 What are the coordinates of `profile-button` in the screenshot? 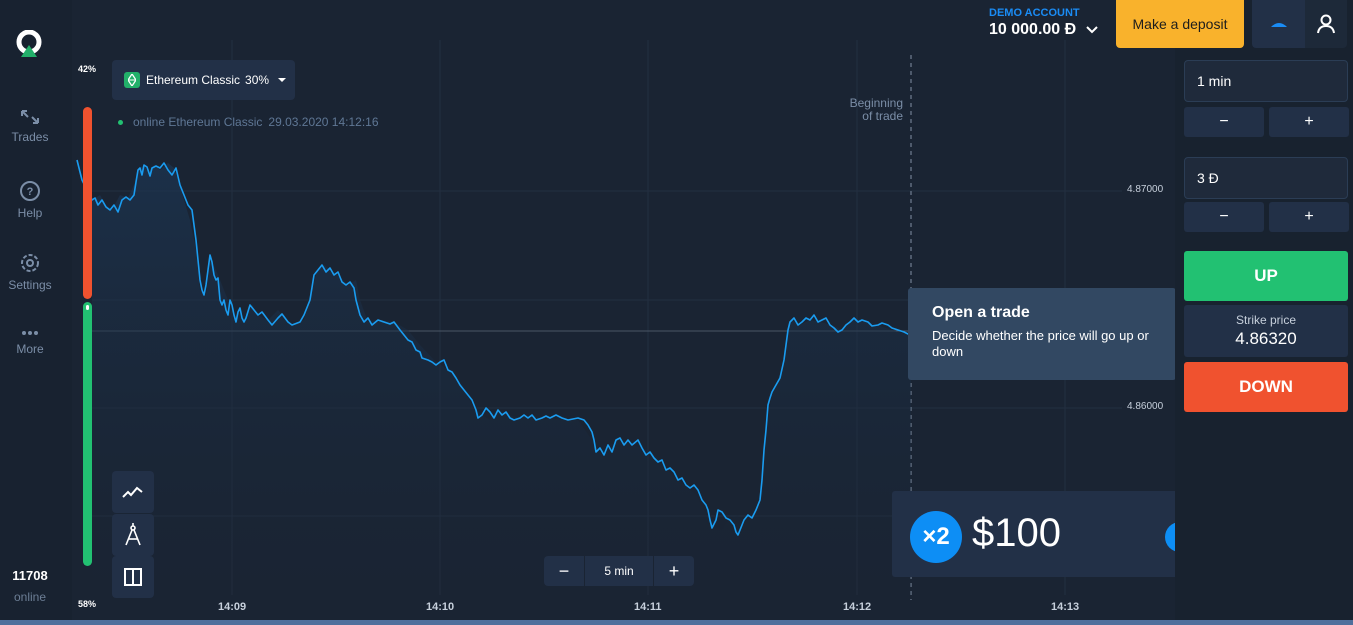 It's located at (1326, 24).